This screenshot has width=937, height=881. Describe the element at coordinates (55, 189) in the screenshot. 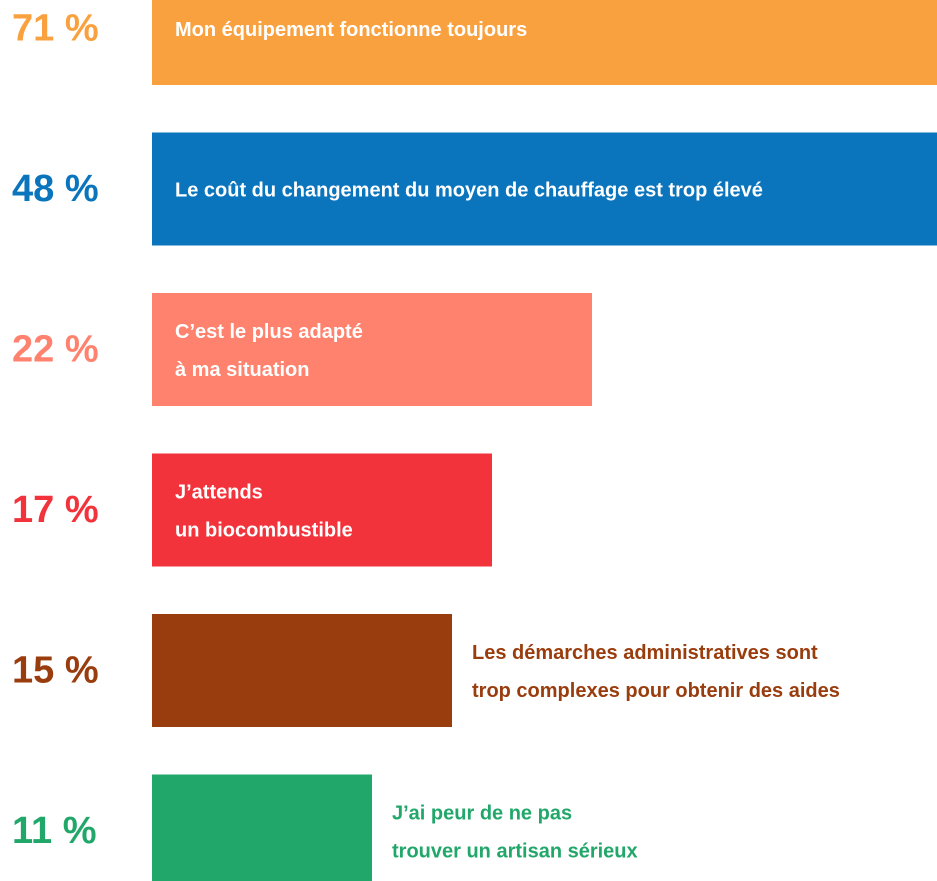

I see `value-label: 48 %` at that location.